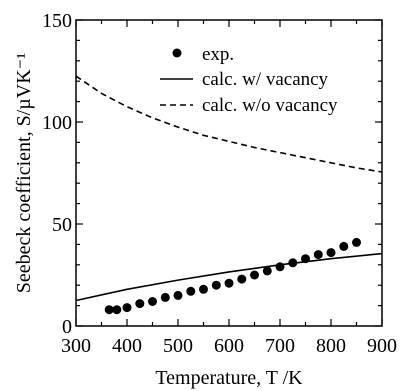 The height and width of the screenshot is (391, 404). I want to click on y-tick-label: 50, so click(62, 225).